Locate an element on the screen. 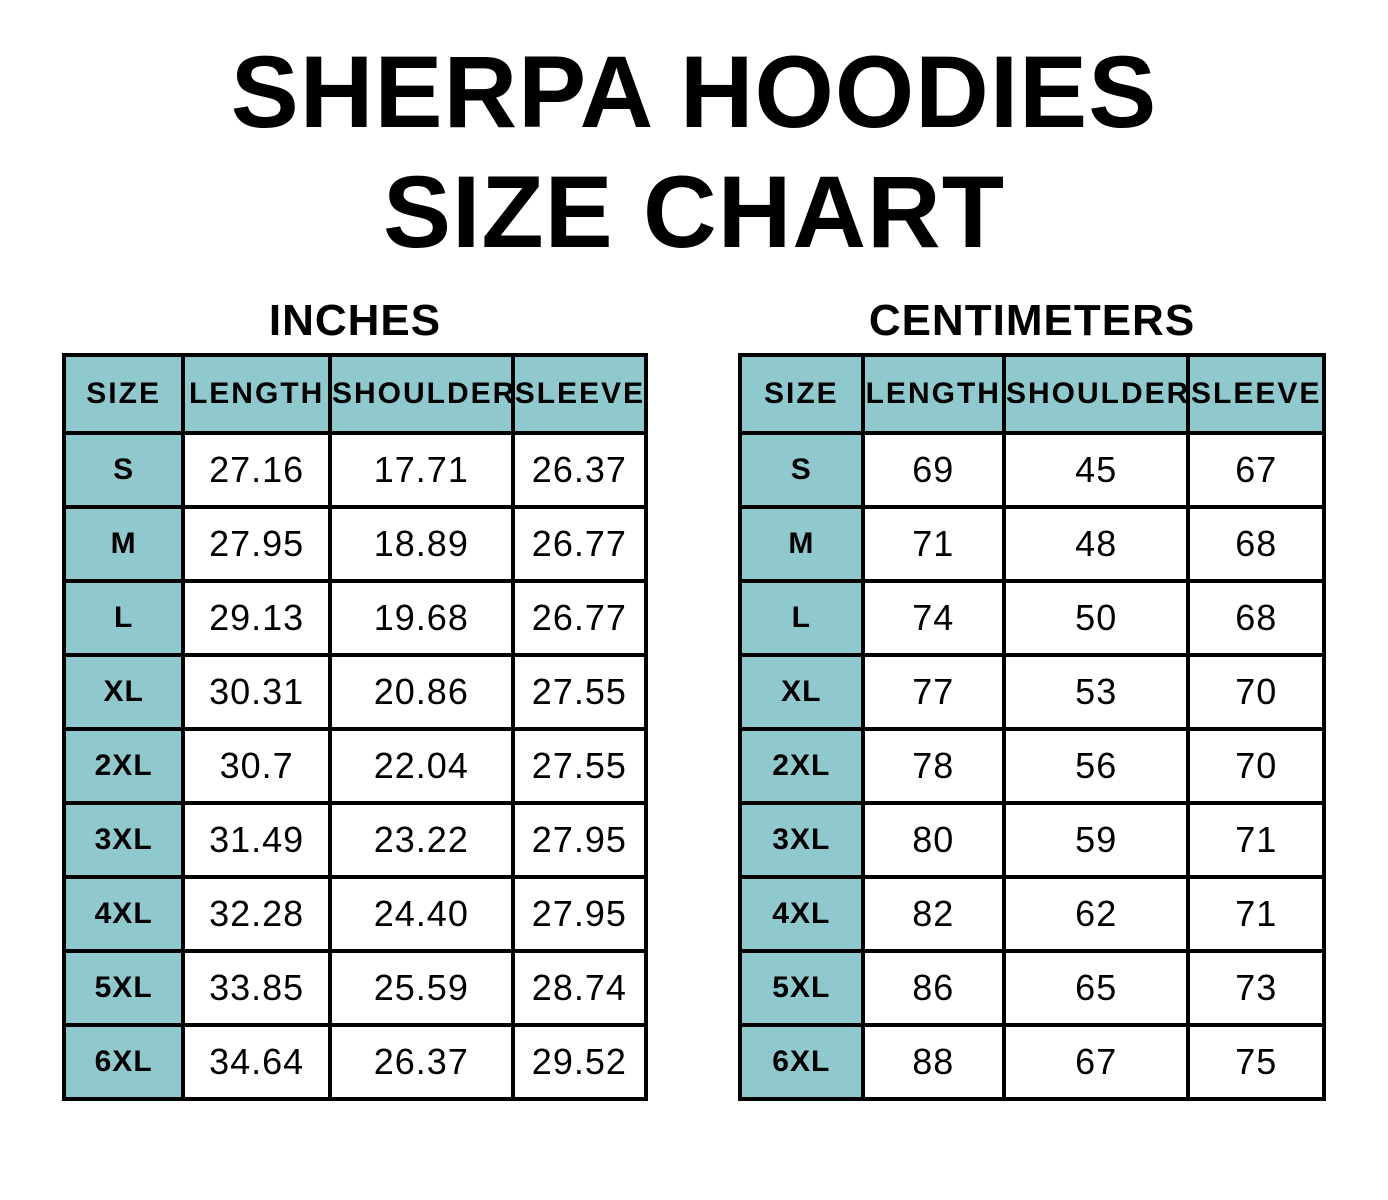  value-cell: 33.85 is located at coordinates (256, 988).